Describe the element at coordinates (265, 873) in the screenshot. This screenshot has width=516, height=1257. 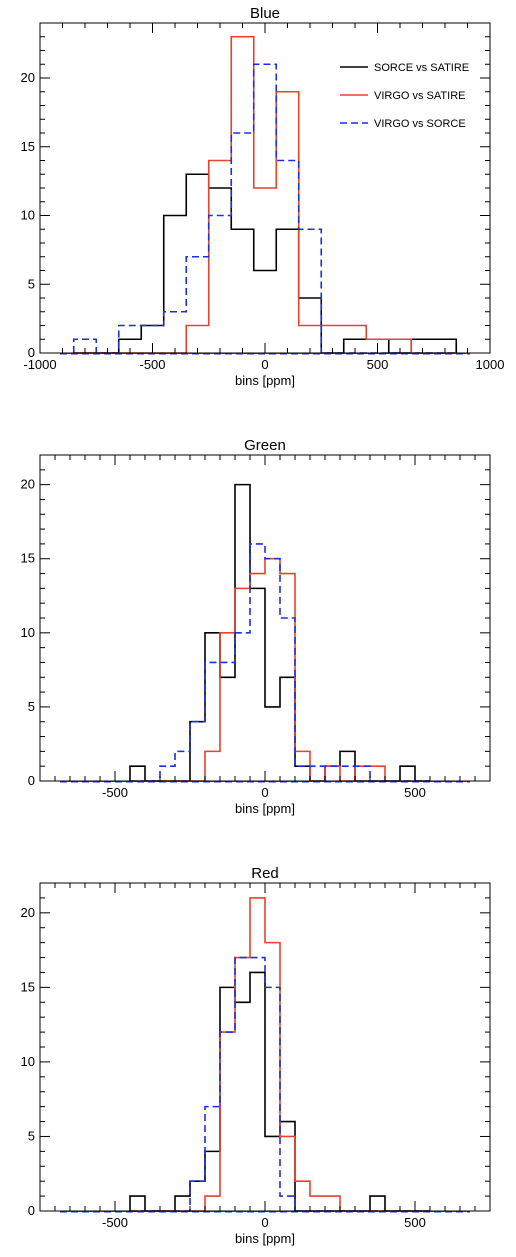
I see `chart-title: Red` at that location.